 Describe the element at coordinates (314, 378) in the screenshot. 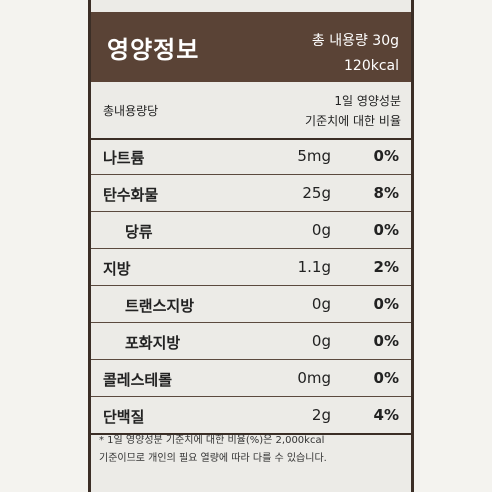

I see `nutrient-amount: 0mg` at that location.